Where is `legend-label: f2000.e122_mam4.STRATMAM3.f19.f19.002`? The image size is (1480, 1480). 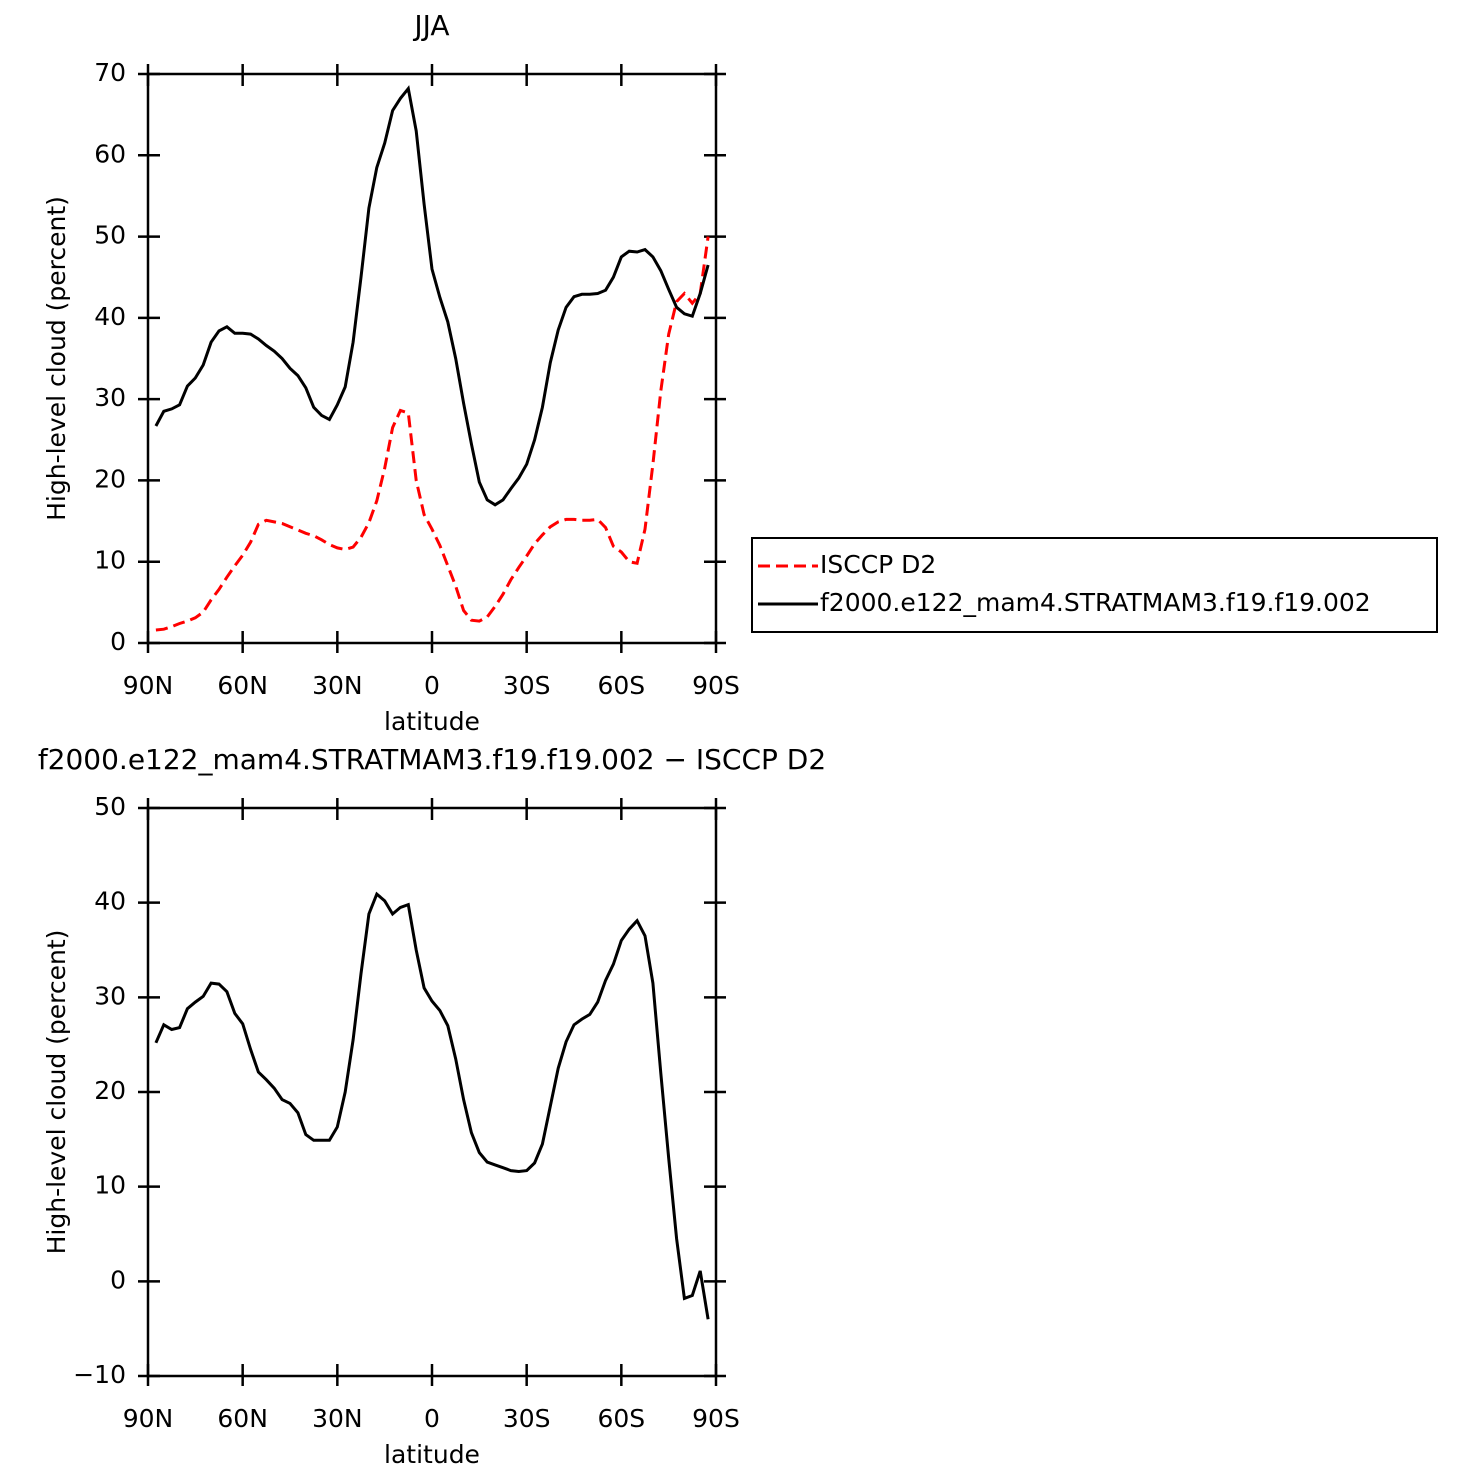
legend-label: f2000.e122_mam4.STRATMAM3.f19.f19.002 is located at coordinates (1095, 602).